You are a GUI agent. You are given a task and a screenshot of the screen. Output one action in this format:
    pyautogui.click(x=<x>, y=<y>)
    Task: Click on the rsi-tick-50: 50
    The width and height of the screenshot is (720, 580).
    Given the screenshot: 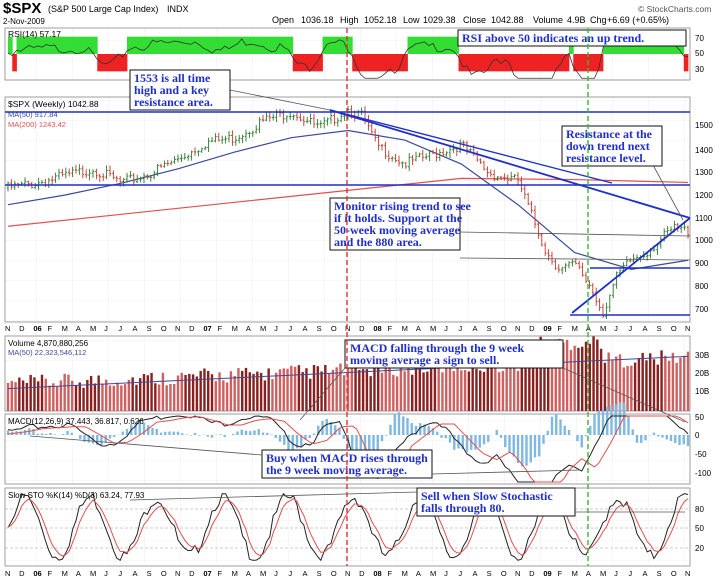 What is the action you would take?
    pyautogui.click(x=699, y=53)
    